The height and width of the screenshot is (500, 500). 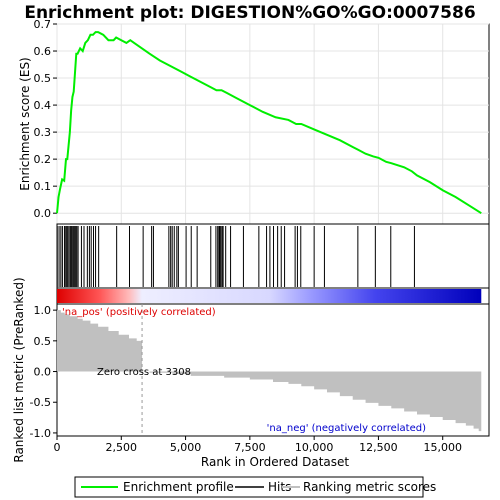 I want to click on metric-y-tick-label-3: 0.5, so click(x=43, y=341).